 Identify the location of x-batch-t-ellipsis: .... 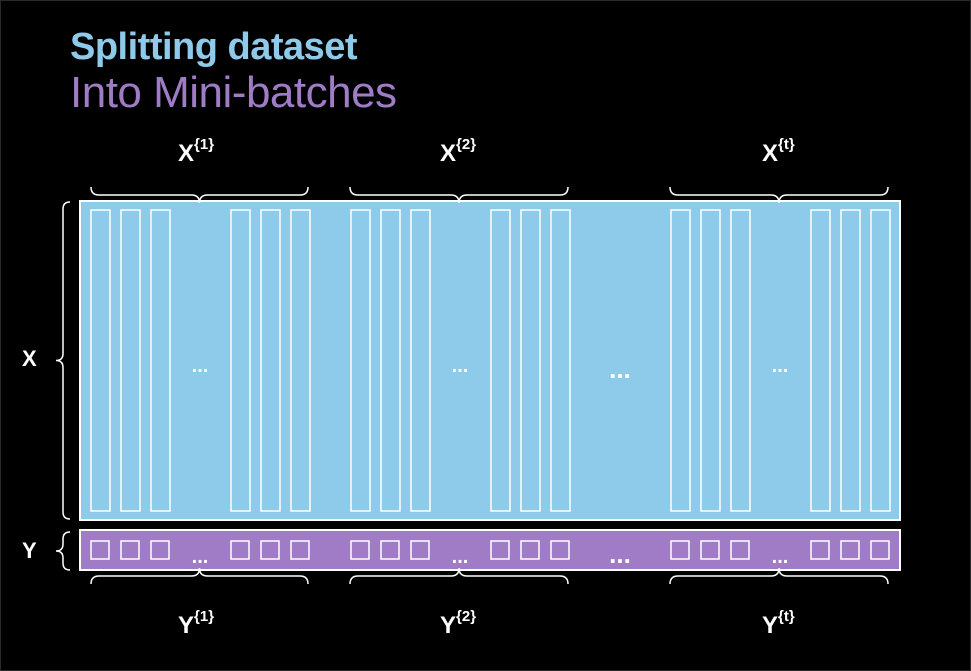
(780, 366).